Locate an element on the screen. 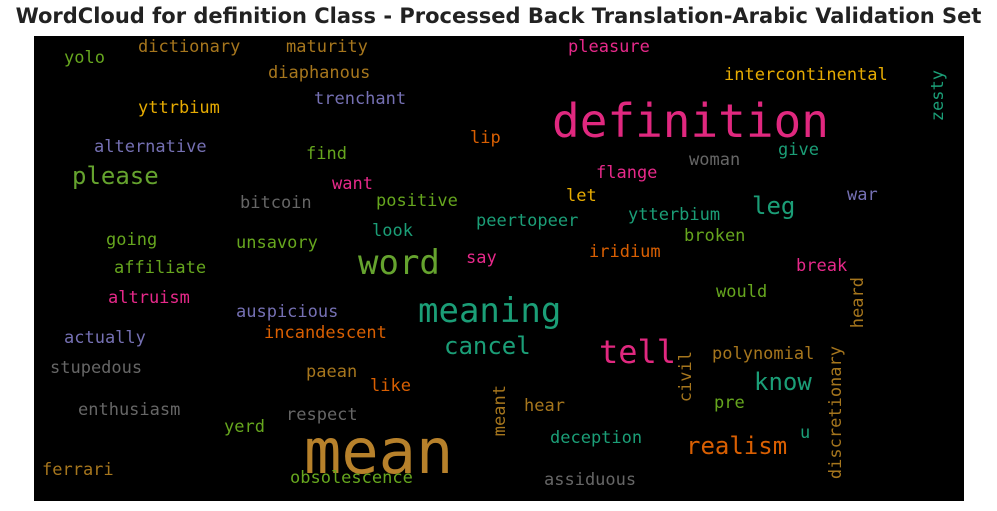 The width and height of the screenshot is (997, 511). word-zesty: zesty is located at coordinates (938, 96).